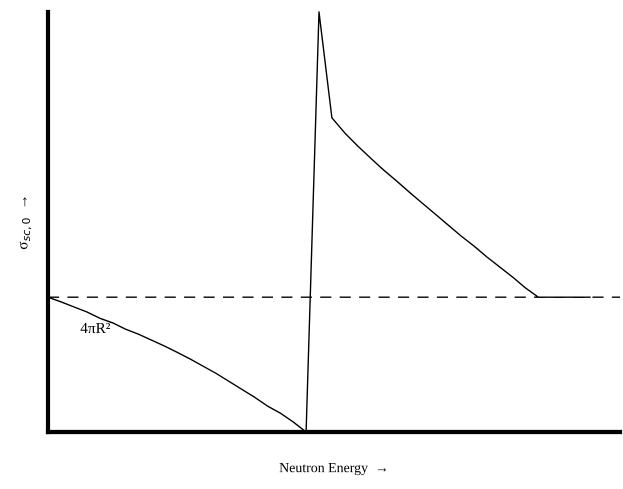  Describe the element at coordinates (95, 328) in the screenshot. I see `ref-line-label: 4πR²` at that location.